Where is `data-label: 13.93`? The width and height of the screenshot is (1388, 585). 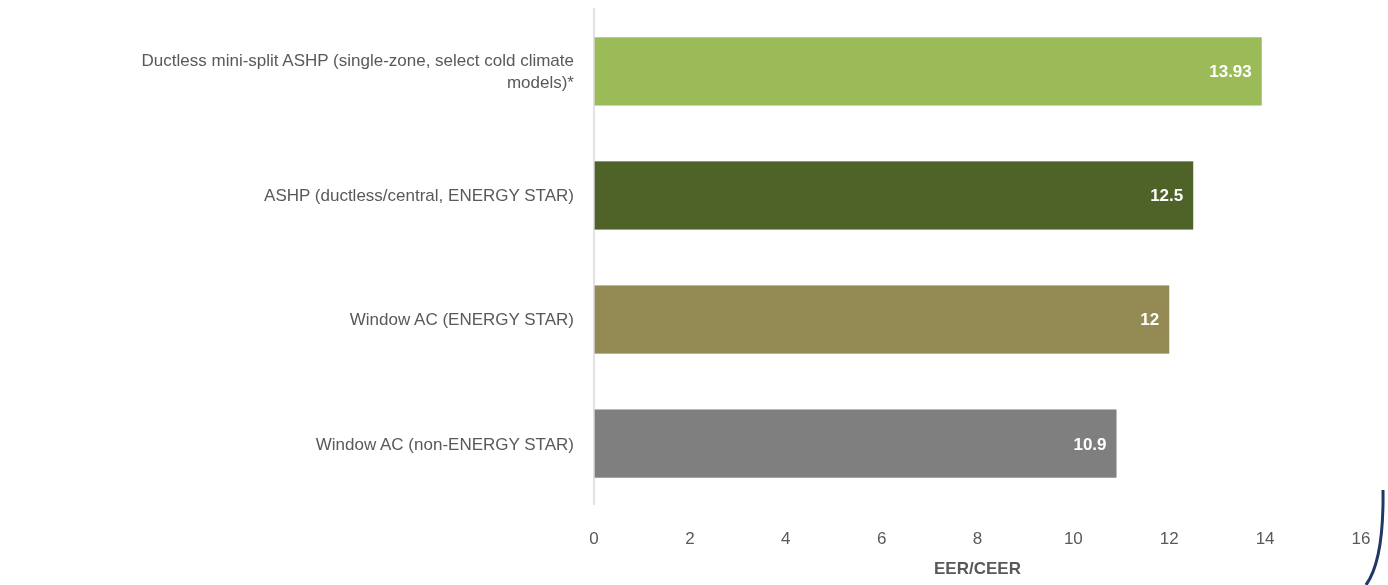 data-label: 13.93 is located at coordinates (1230, 72).